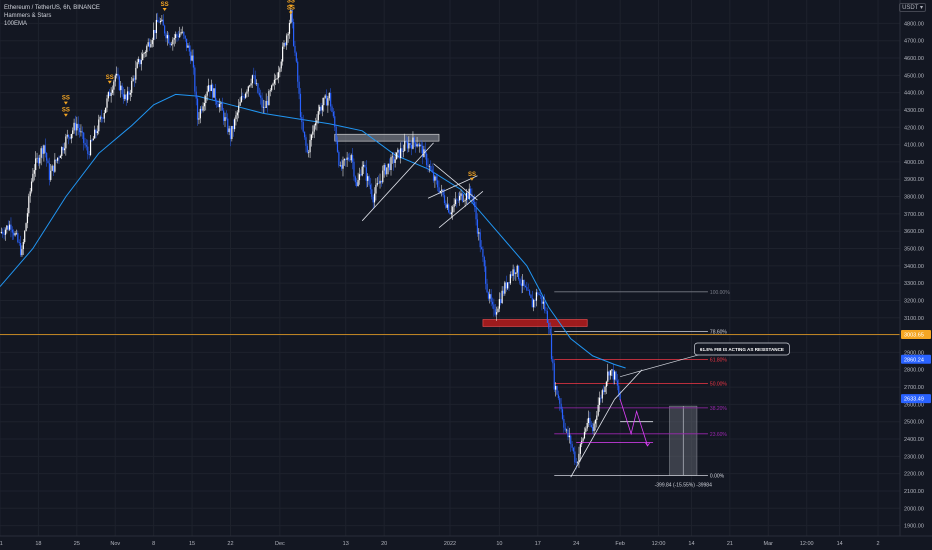 The height and width of the screenshot is (550, 932). I want to click on time-axis-tick: Nov, so click(115, 544).